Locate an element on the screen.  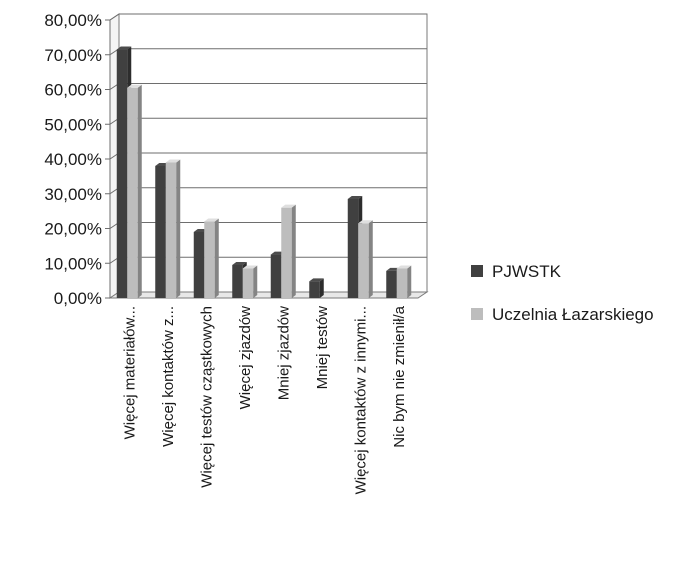
x-category-label: Więcej zjazdów is located at coordinates (245, 358).